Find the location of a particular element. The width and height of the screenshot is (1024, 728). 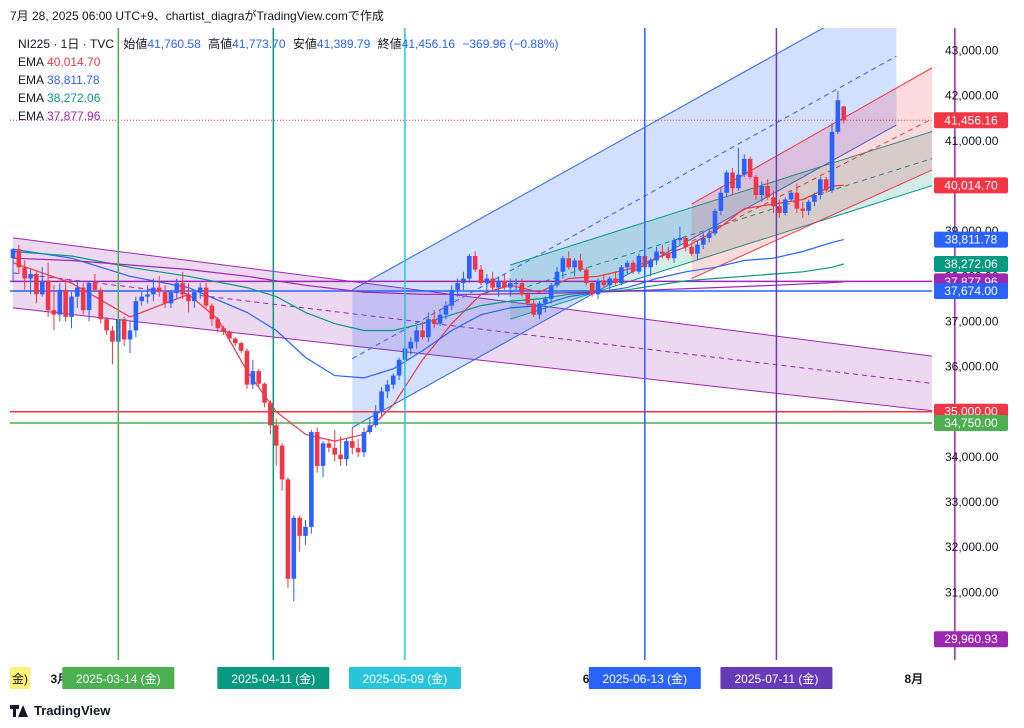

y-tick-label: 32,000.00 is located at coordinates (972, 547).